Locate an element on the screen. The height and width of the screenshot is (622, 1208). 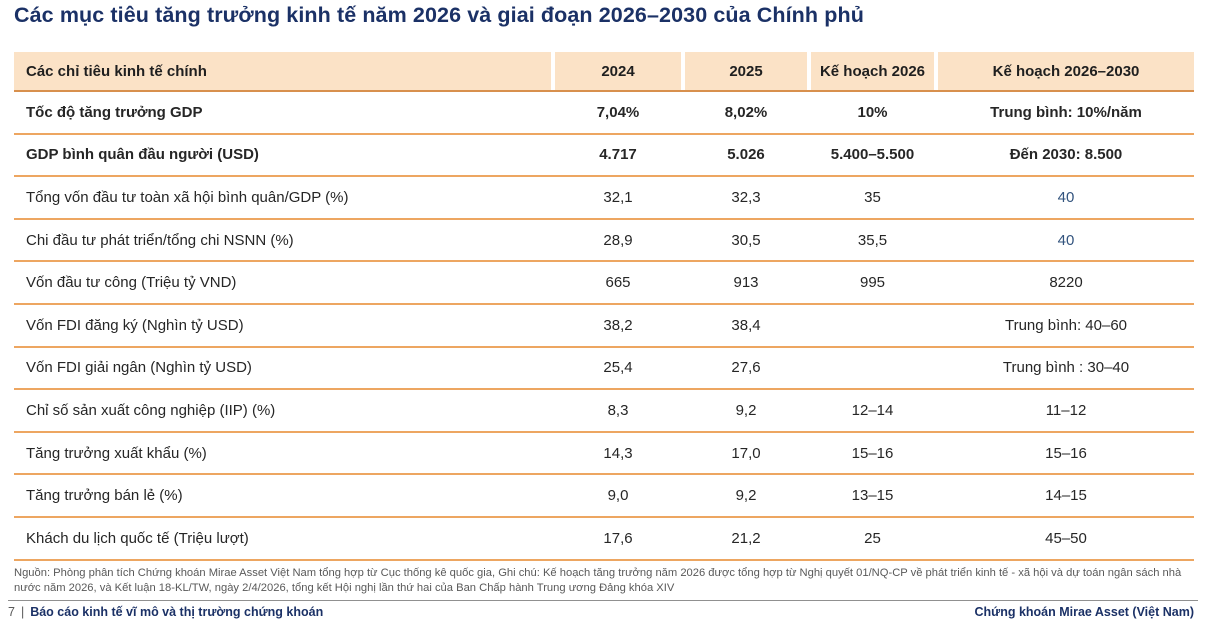
value-plan-2026-2030: 8220 is located at coordinates (1066, 283).